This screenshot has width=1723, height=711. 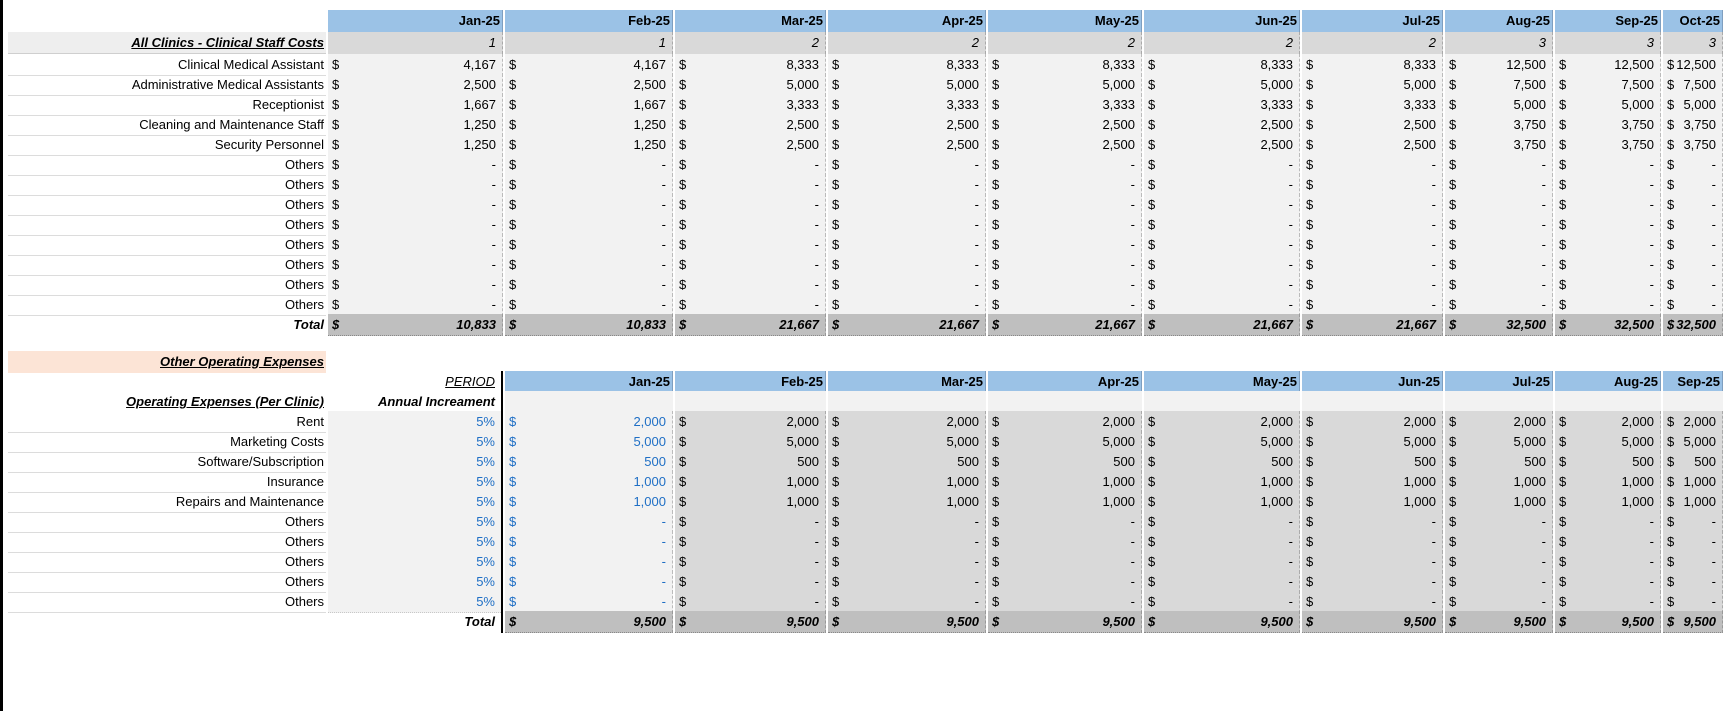 I want to click on staff-value-cell: $8,333, so click(x=1222, y=65).